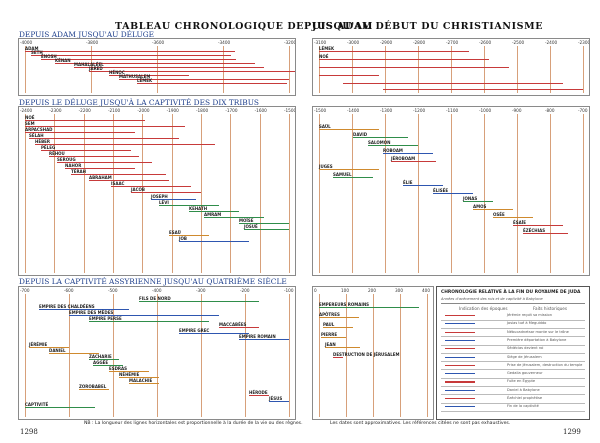 The image size is (600, 443). Describe the element at coordinates (470, 199) in the screenshot. I see `lifeline-label: JONAS` at that location.